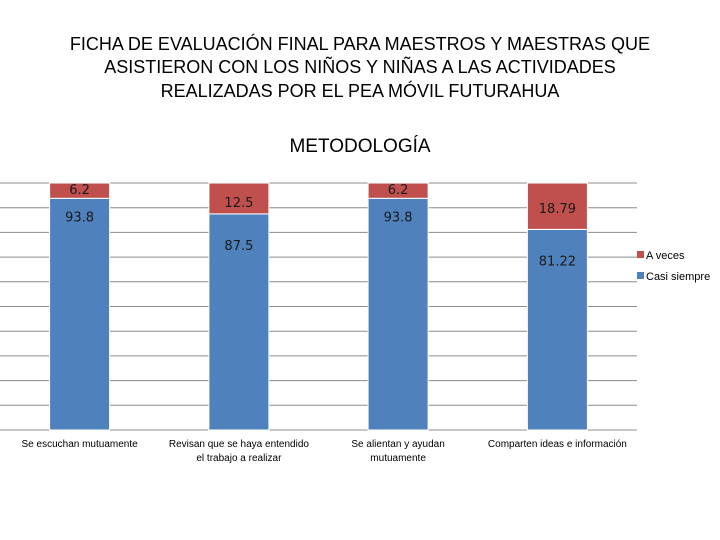  Describe the element at coordinates (398, 458) in the screenshot. I see `category-label: mutuamente` at that location.